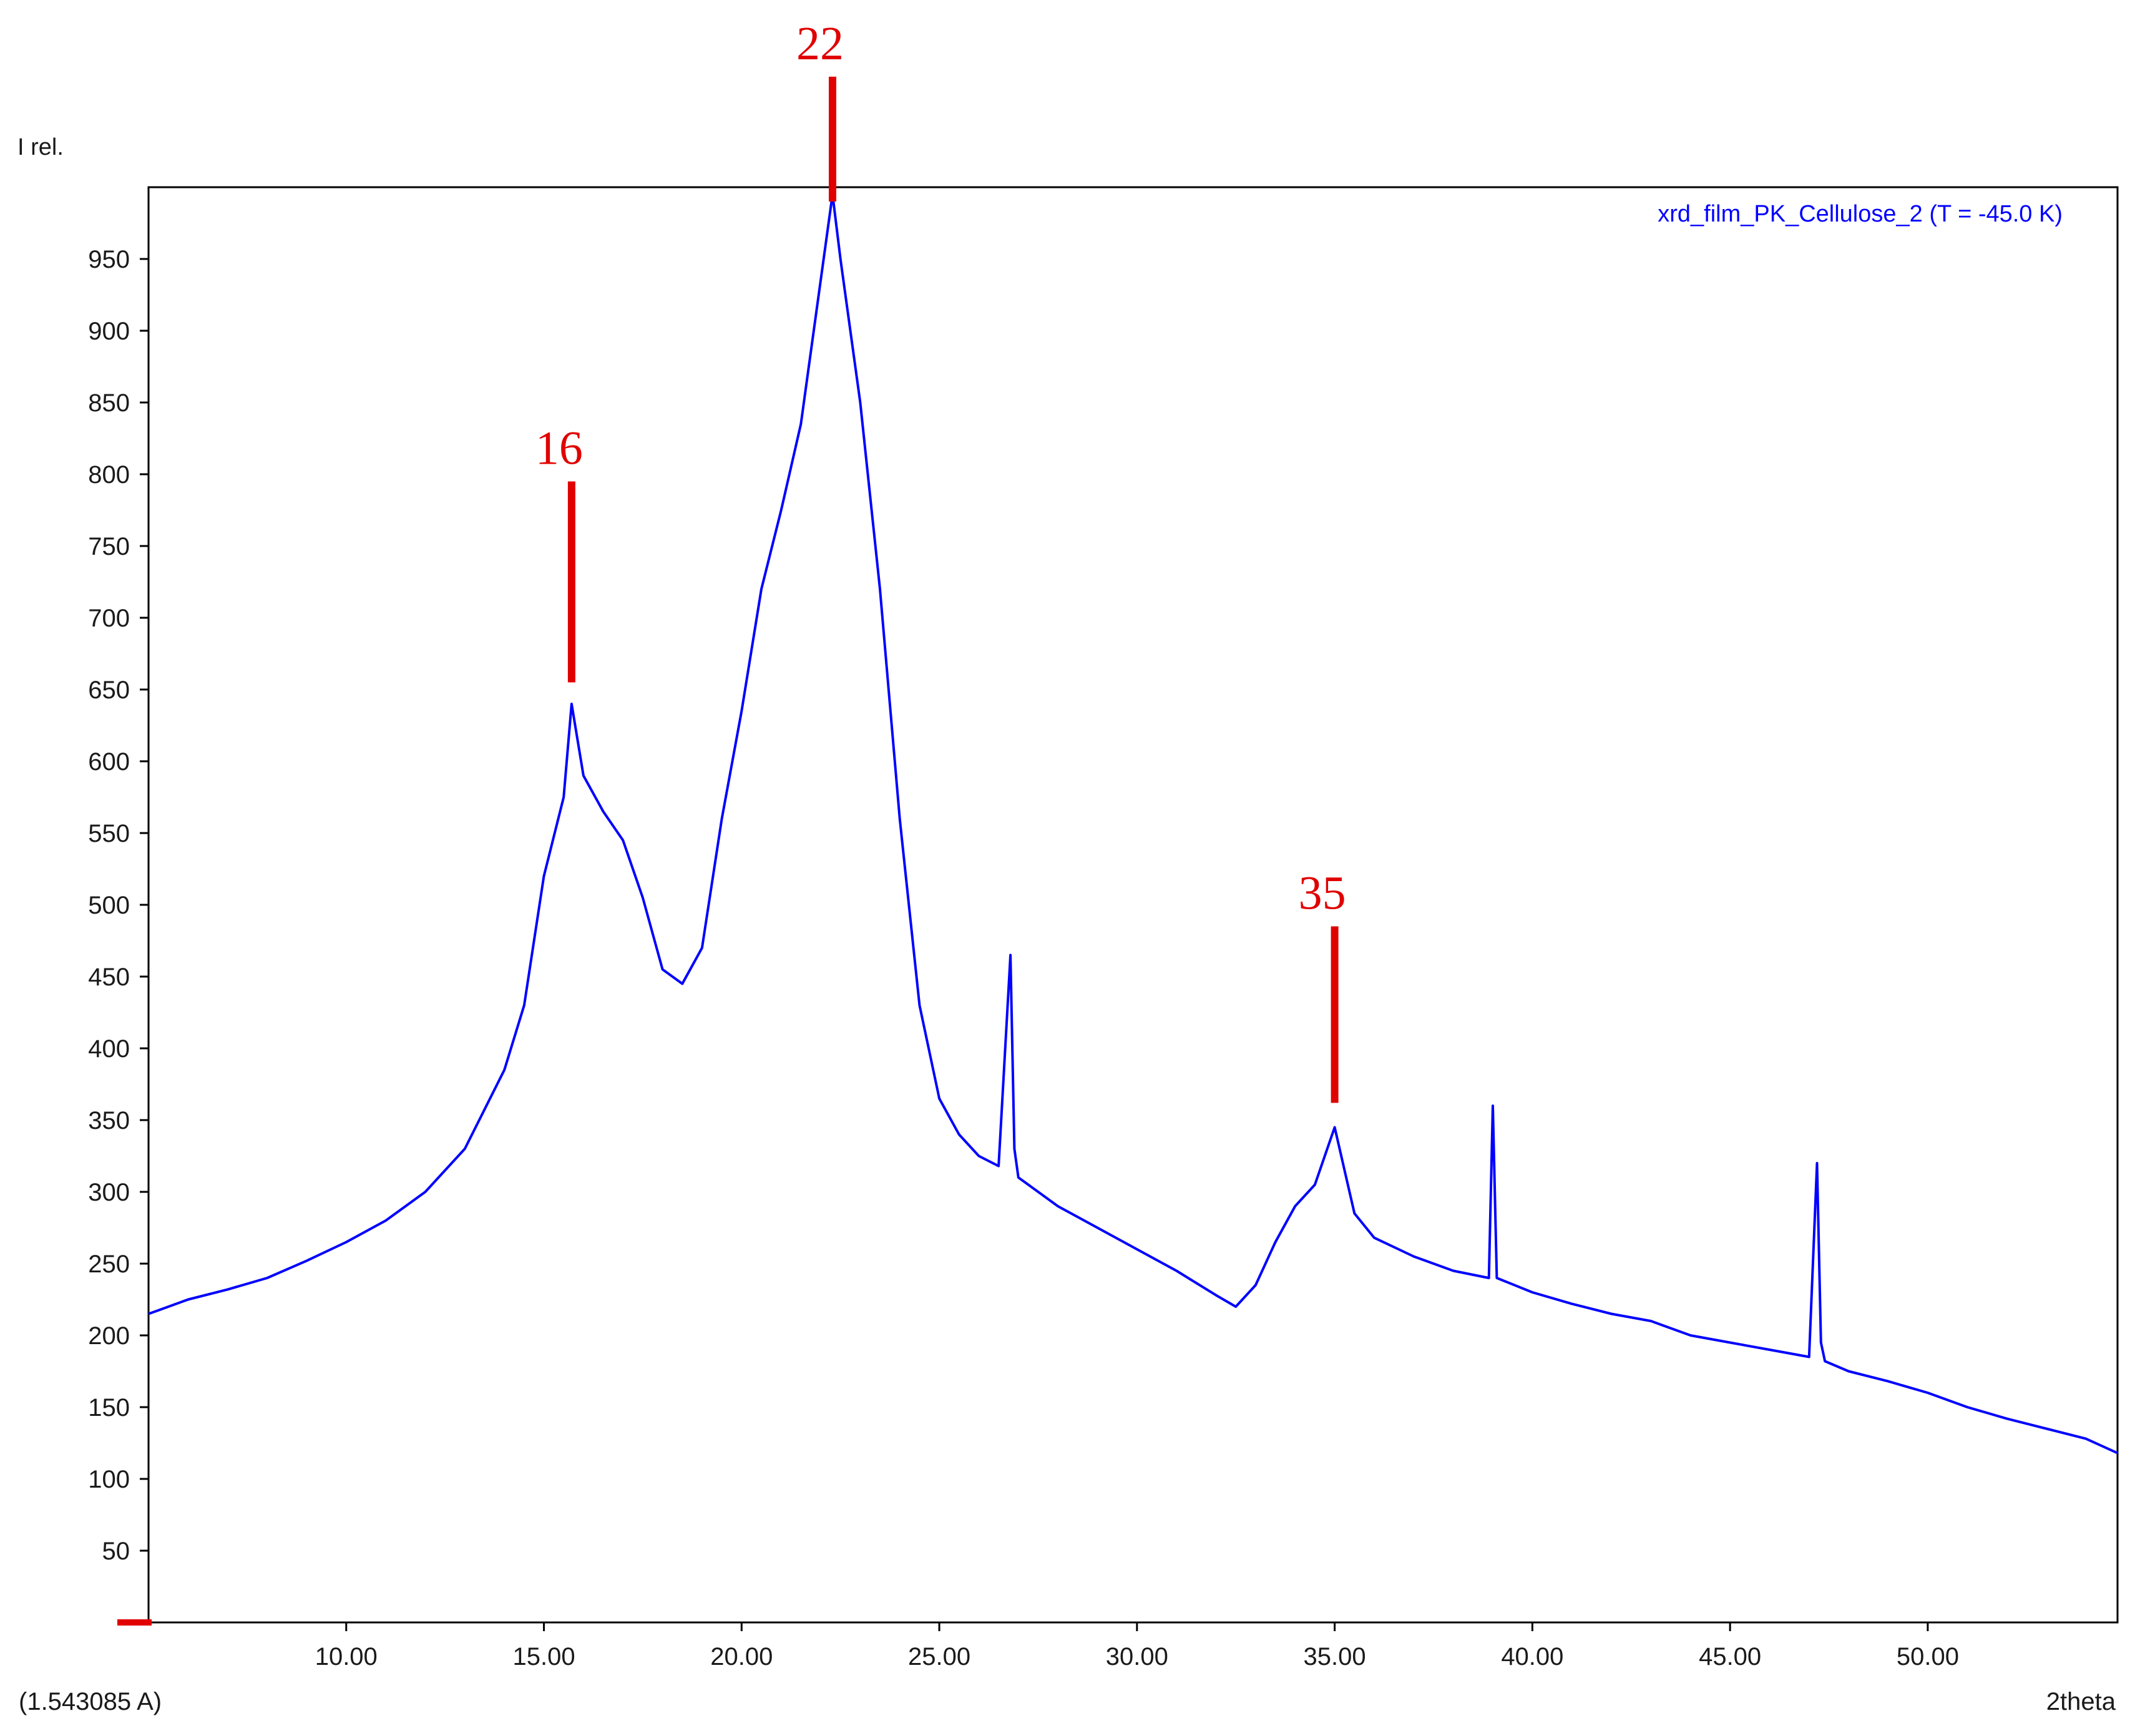 The height and width of the screenshot is (1736, 2130). I want to click on y-tick-label: 700, so click(109, 618).